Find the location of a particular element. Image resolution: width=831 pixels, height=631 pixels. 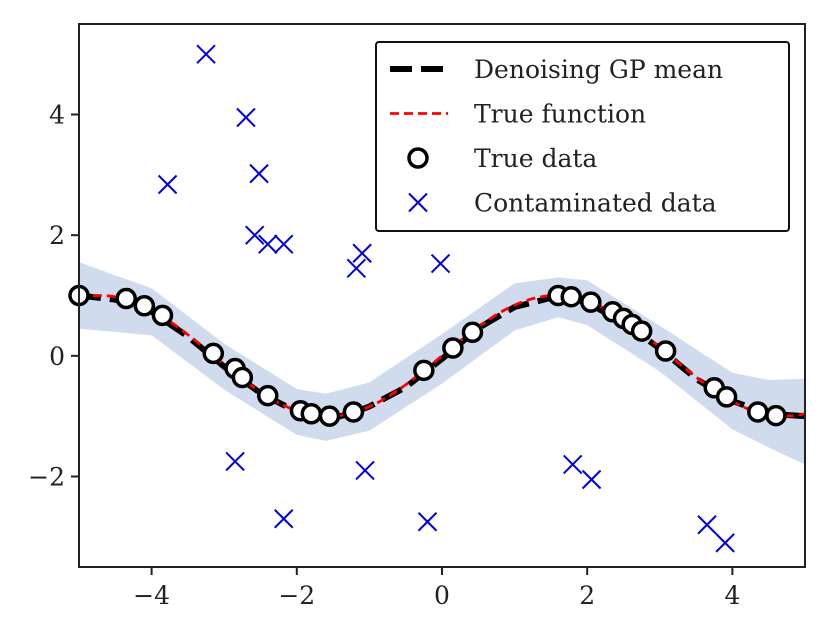

y-tick-label: 2 is located at coordinates (57, 235).